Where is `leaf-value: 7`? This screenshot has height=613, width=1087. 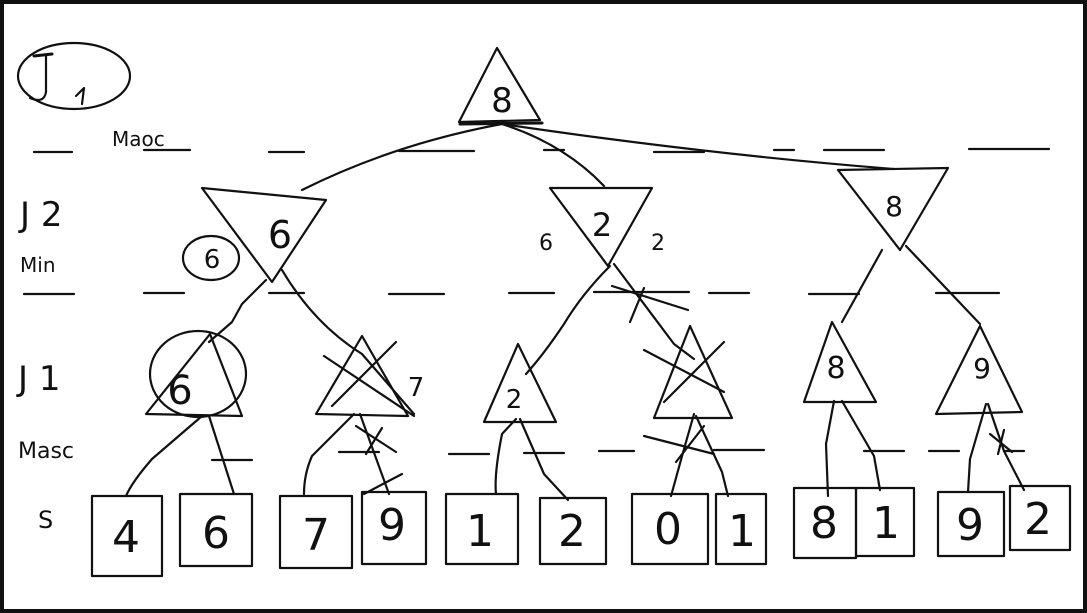
leaf-value: 7 is located at coordinates (316, 535).